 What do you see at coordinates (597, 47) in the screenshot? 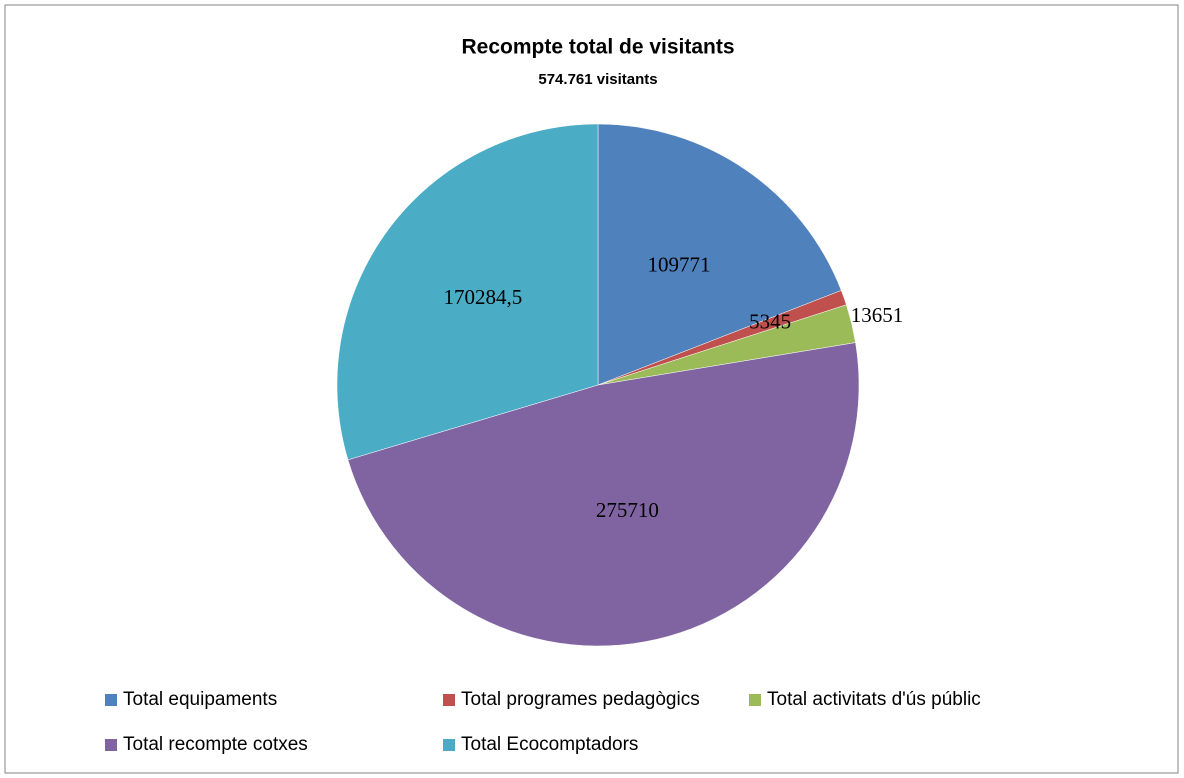
I see `chart-title: Recompte total de visitants` at bounding box center [597, 47].